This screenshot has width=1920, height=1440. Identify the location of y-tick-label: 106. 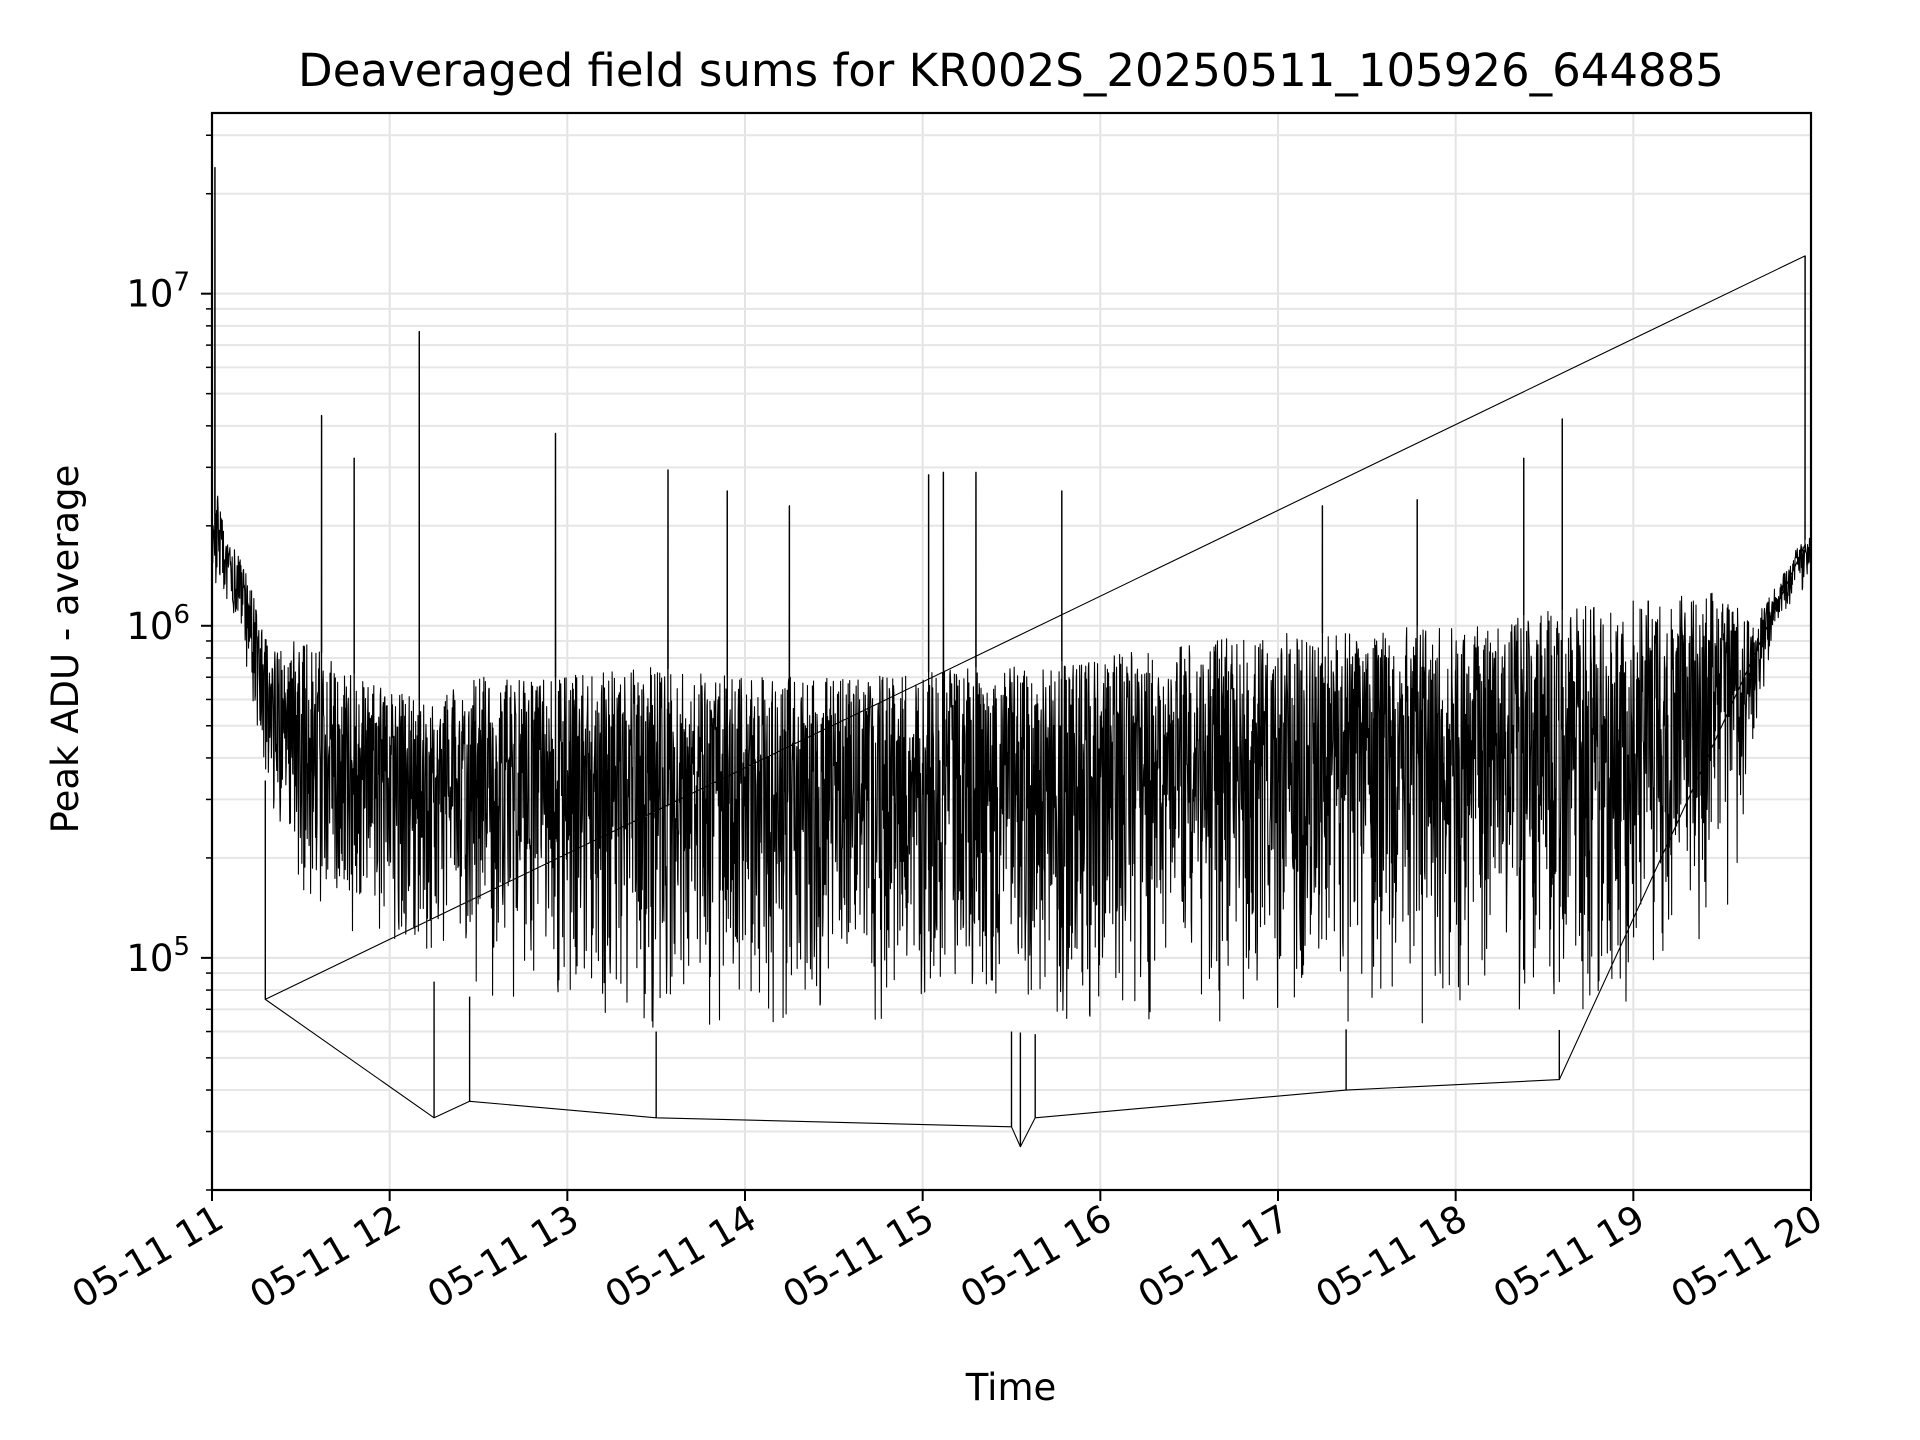
(158, 624).